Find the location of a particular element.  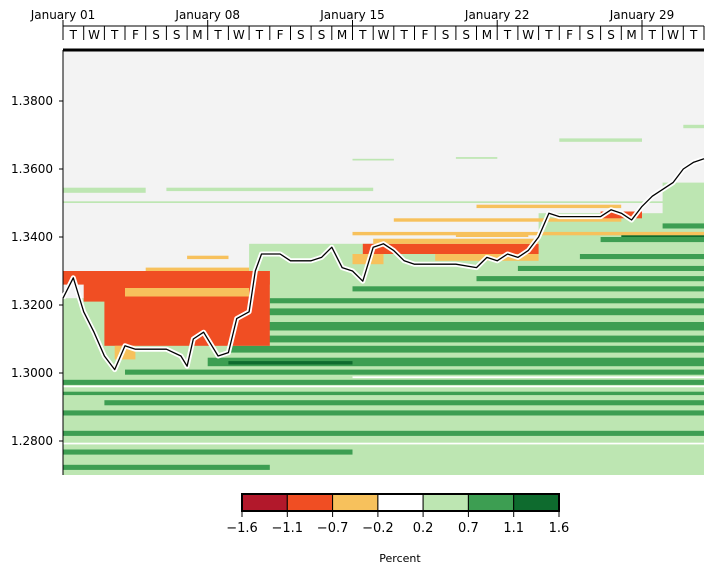

y-tick-label: 1.3800 is located at coordinates (32, 101).